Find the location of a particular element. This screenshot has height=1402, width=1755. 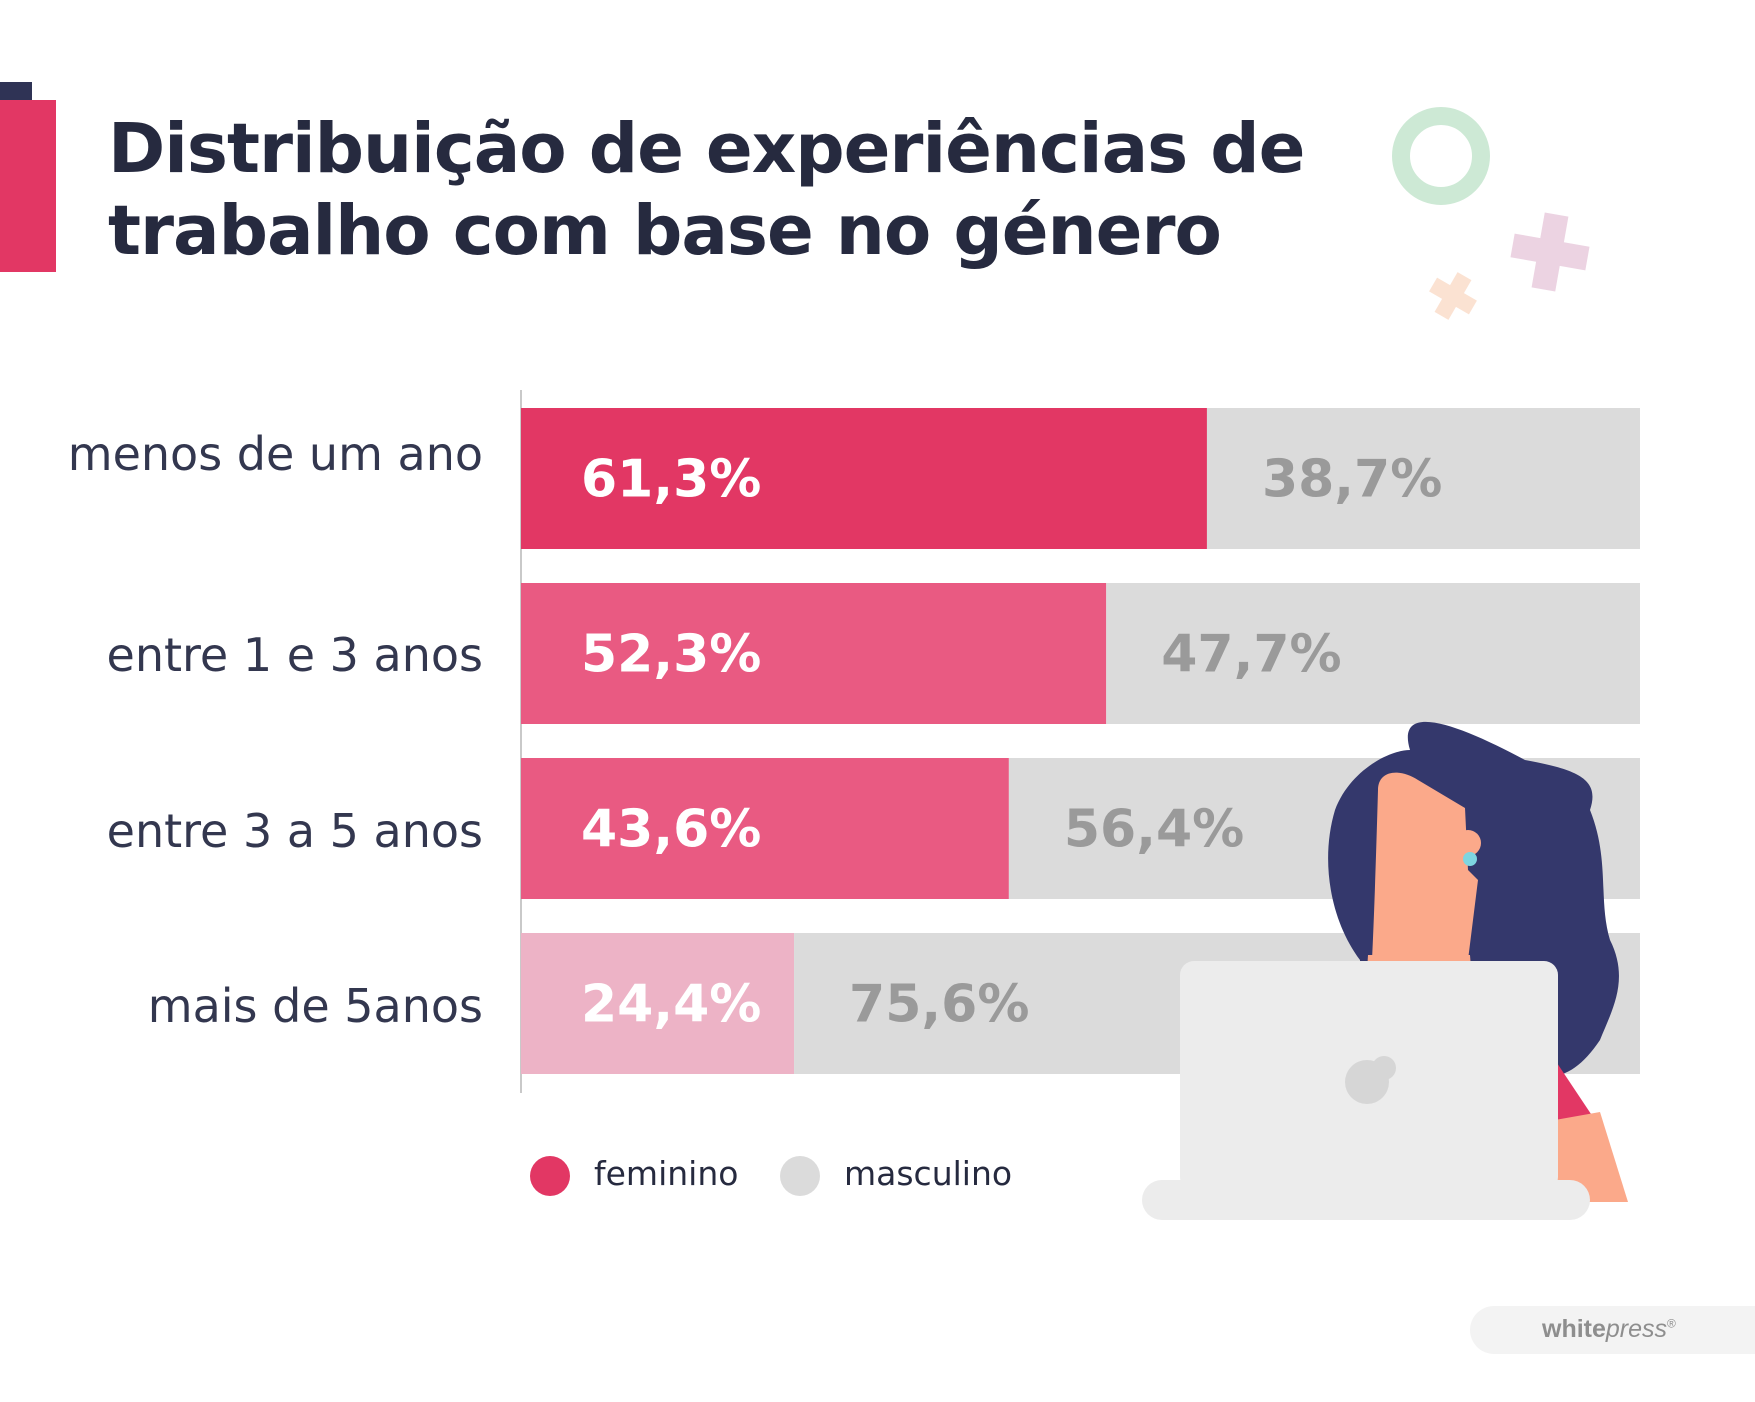

legend-dot-feminino is located at coordinates (550, 1176).